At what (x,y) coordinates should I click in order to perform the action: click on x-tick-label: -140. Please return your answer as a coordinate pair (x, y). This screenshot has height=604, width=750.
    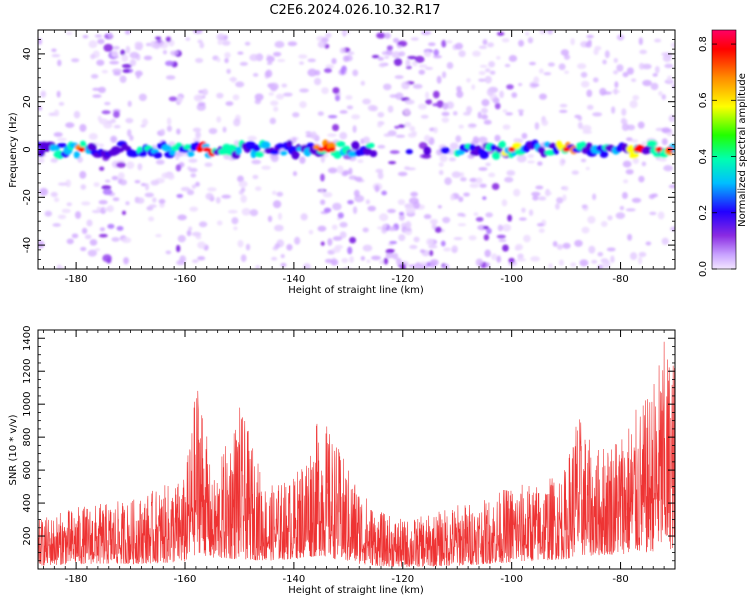
    Looking at the image, I should click on (294, 579).